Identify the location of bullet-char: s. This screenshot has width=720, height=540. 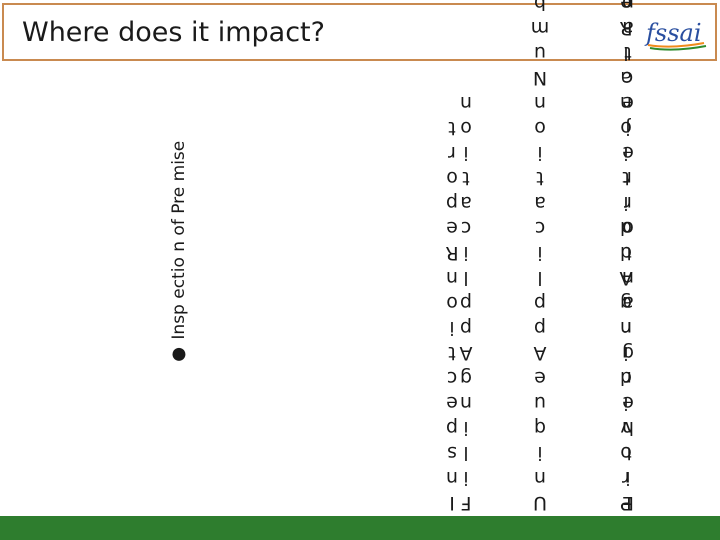
(452, 453).